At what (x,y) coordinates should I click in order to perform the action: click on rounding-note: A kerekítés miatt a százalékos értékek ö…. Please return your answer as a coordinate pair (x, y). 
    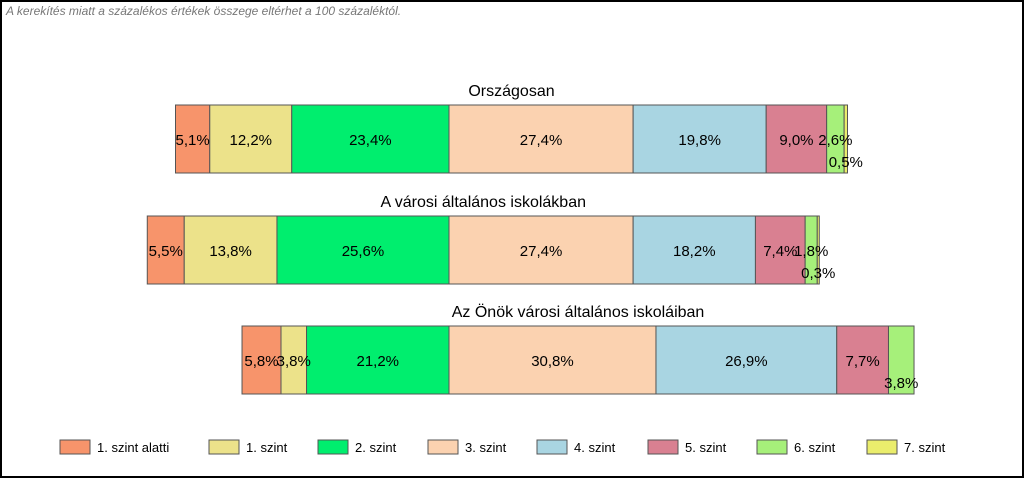
    Looking at the image, I should click on (204, 11).